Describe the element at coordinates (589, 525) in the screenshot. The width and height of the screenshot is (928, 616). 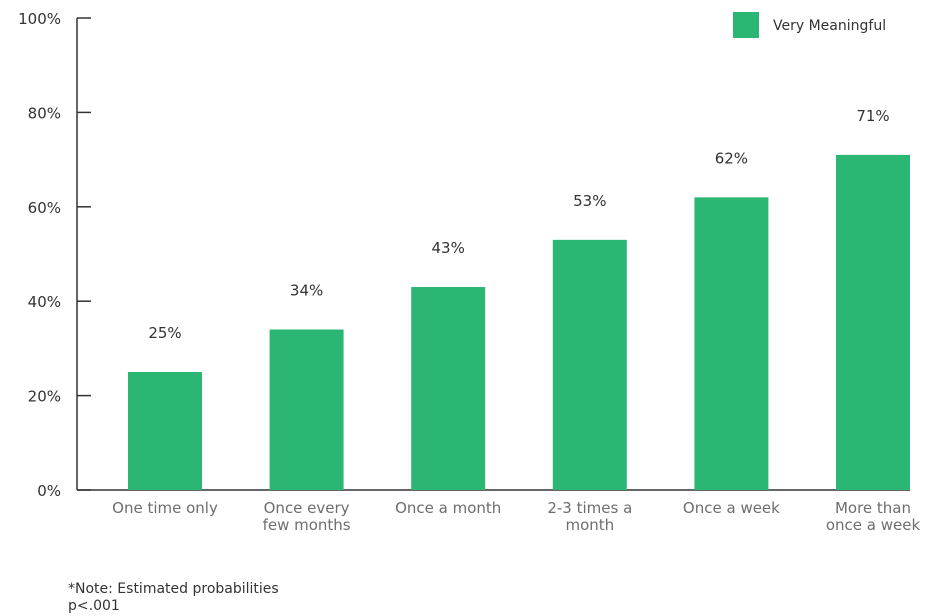
I see `category-label-line: month` at that location.